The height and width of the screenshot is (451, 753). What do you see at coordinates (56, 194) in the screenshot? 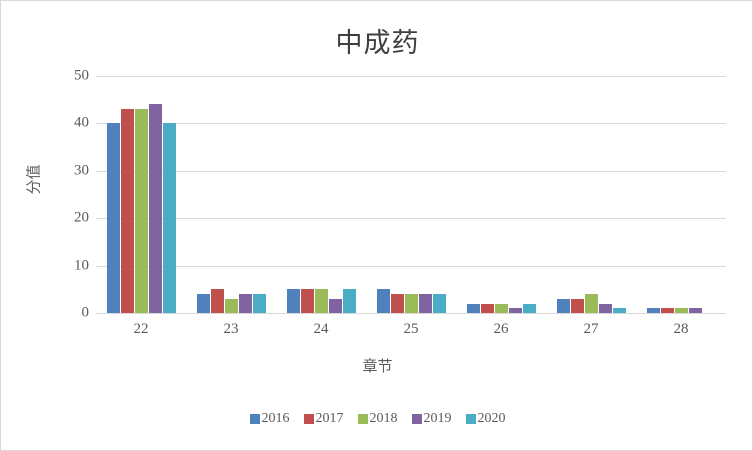
I see `y-axis-tick-labels: 0 10 20 30 40 50` at bounding box center [56, 194].